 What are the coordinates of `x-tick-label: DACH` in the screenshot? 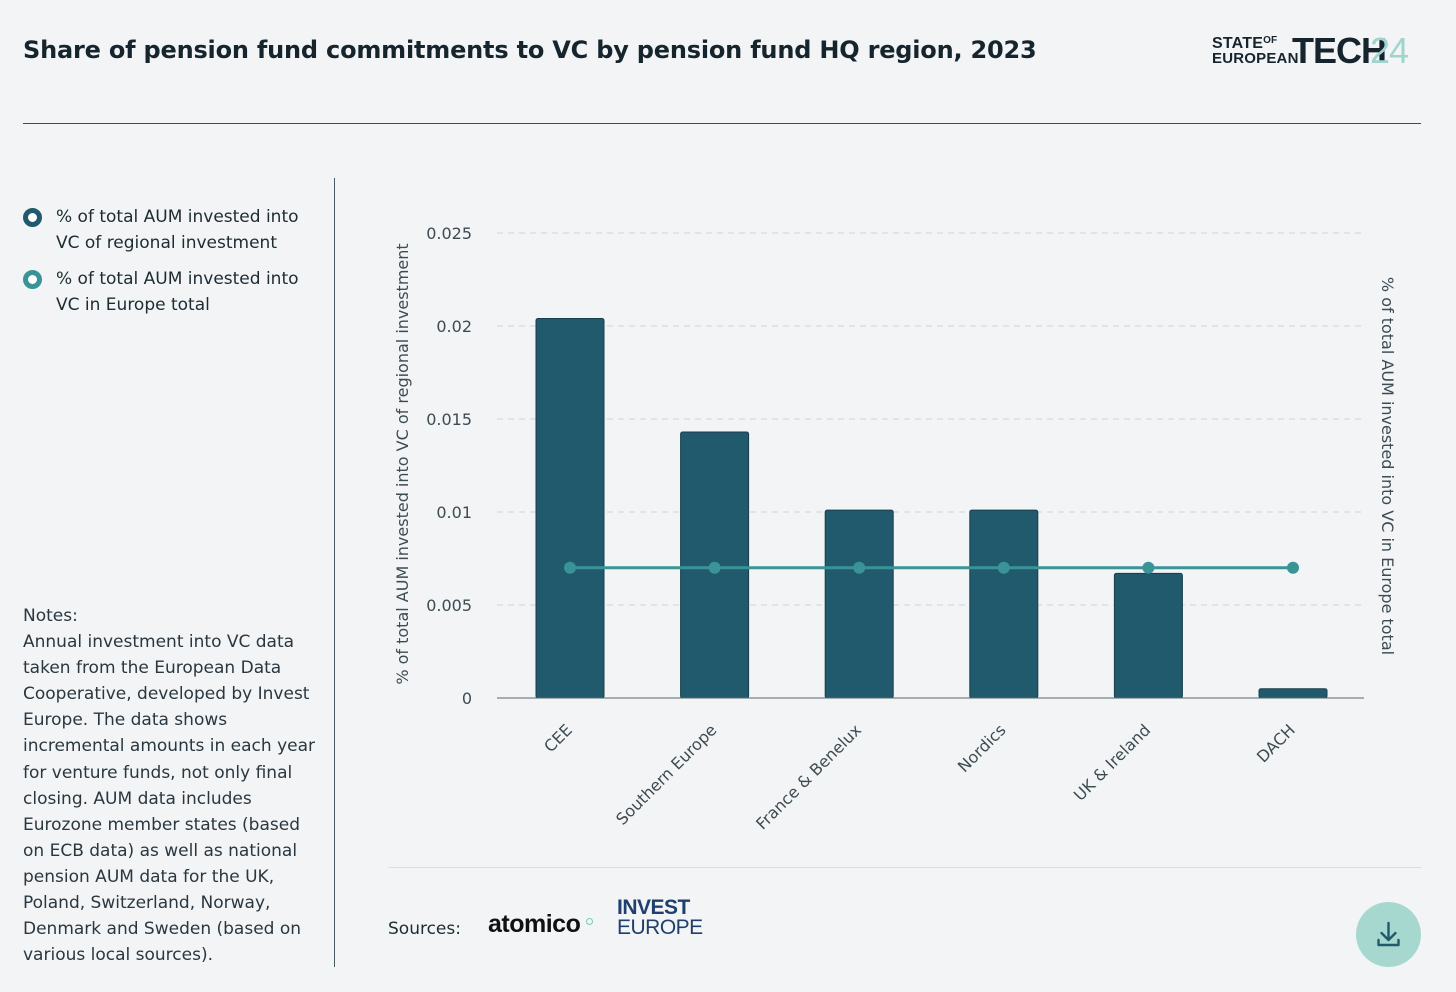 It's located at (1276, 743).